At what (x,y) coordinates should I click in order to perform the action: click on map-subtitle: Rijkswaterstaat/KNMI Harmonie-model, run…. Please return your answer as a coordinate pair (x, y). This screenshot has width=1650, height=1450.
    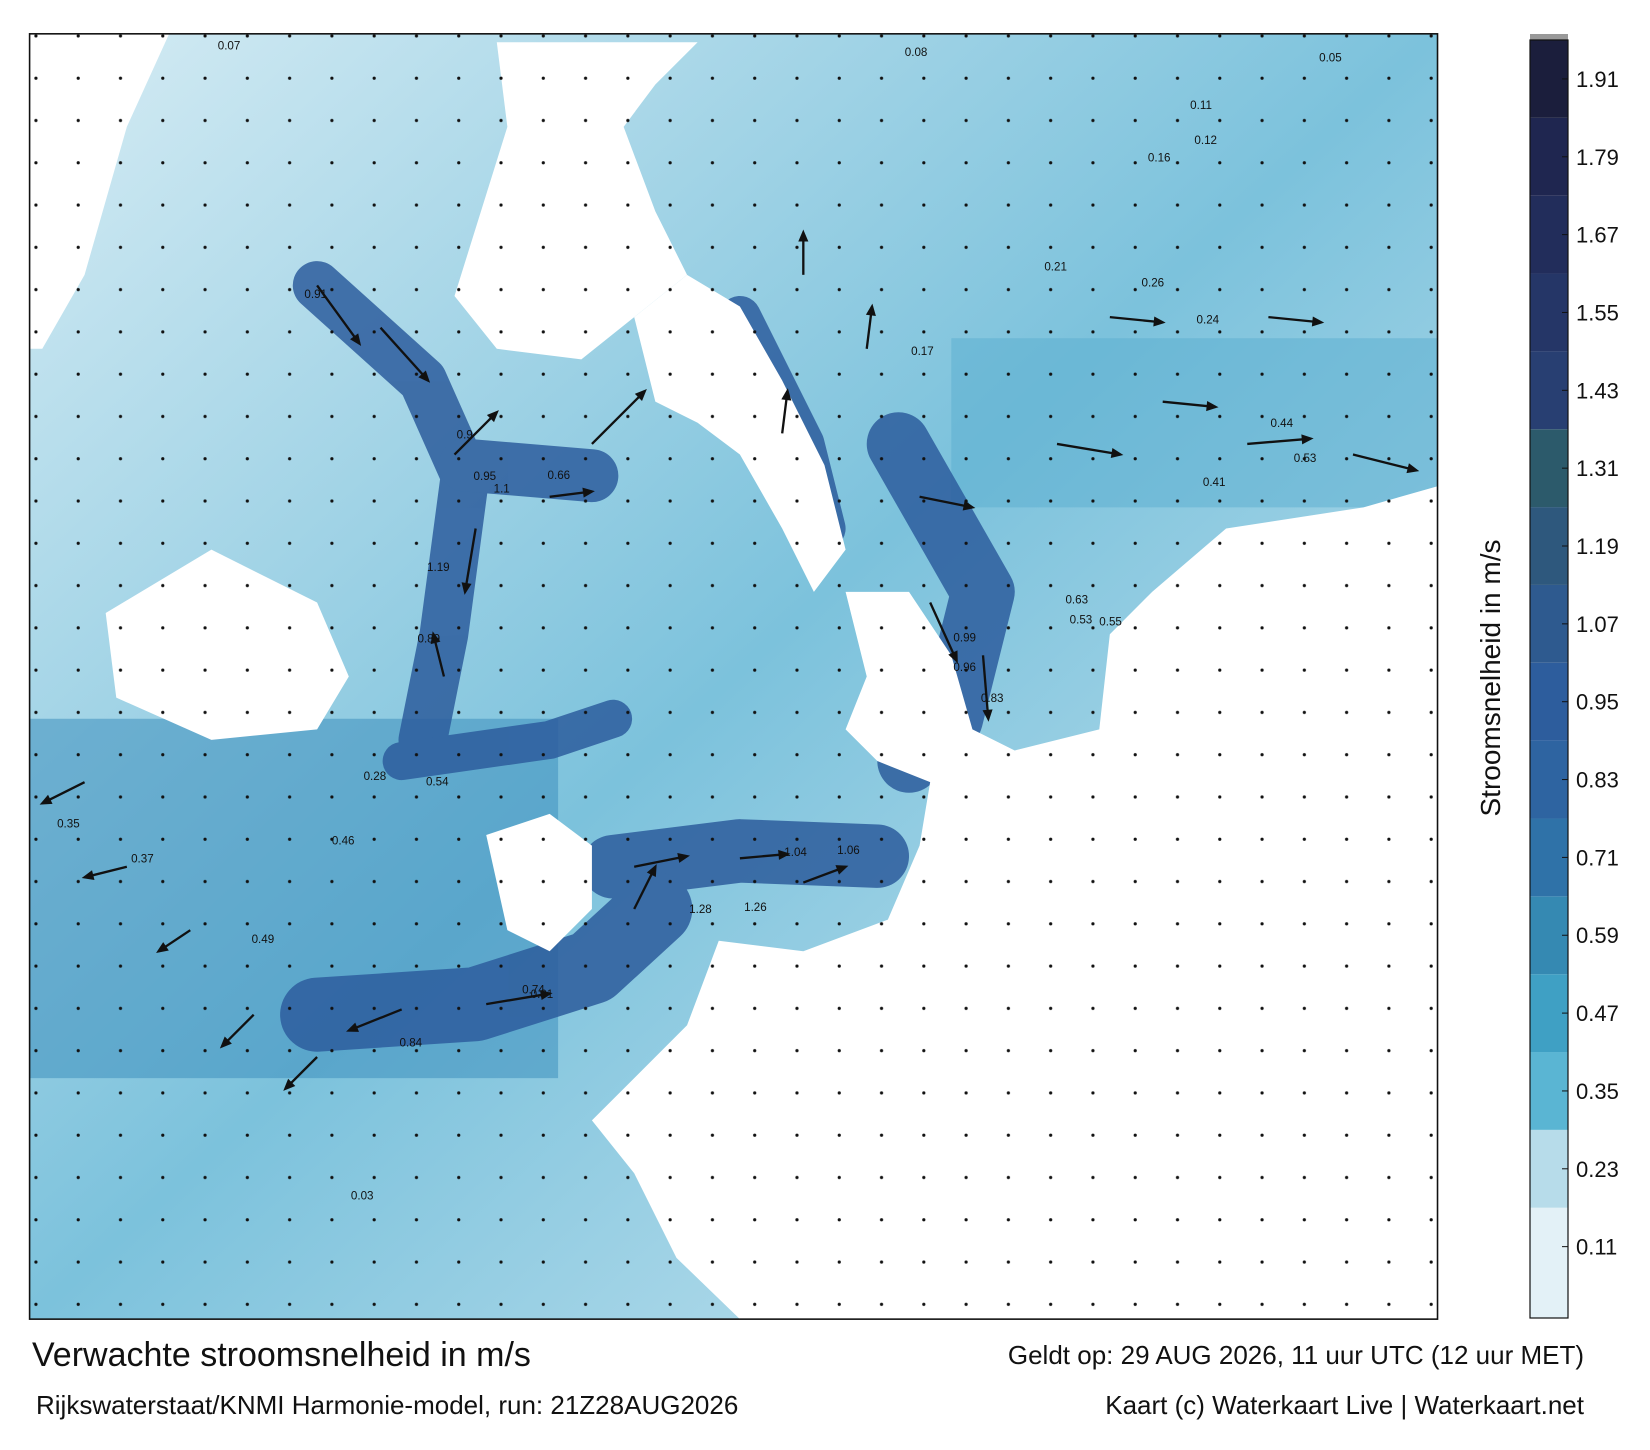
    Looking at the image, I should click on (387, 1405).